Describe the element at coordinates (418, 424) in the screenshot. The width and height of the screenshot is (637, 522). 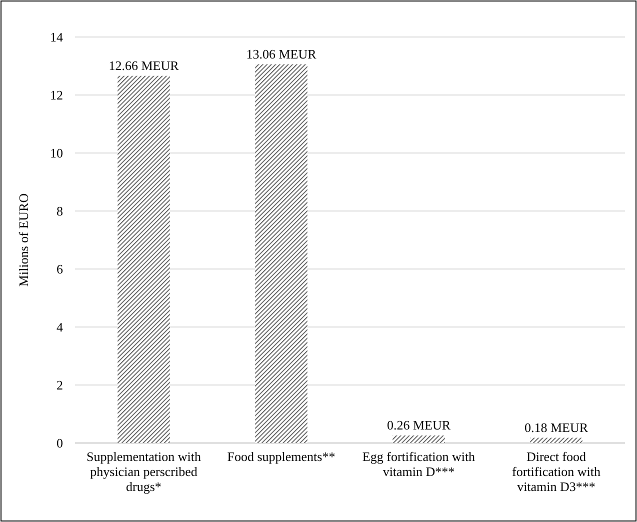
I see `data-label: 0.26 MEUR` at that location.